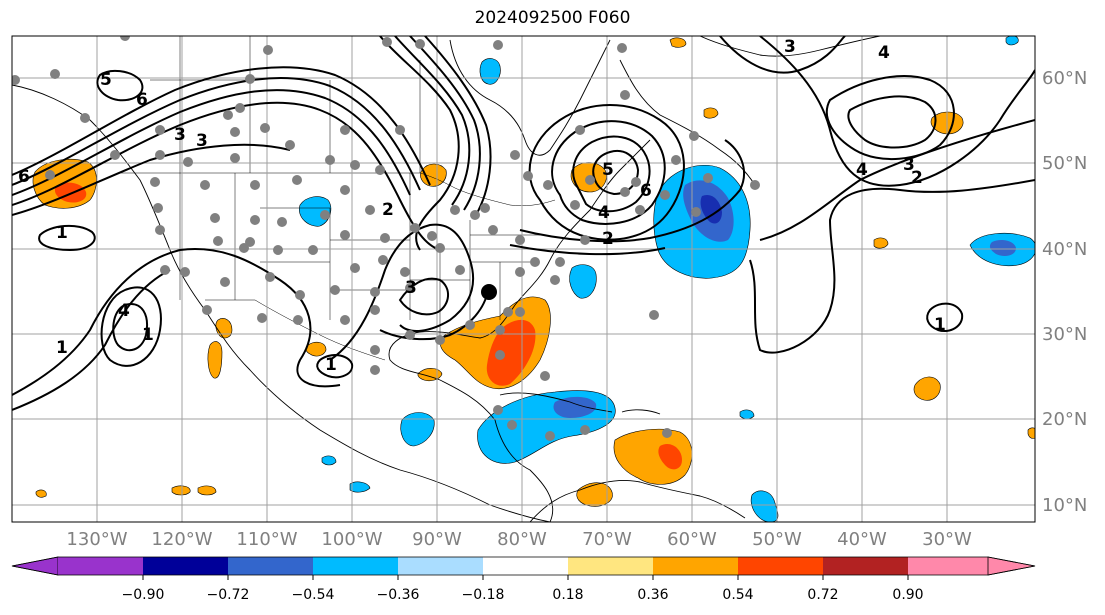  Describe the element at coordinates (583, 281) in the screenshot. I see `shade-negative-carolina` at that location.